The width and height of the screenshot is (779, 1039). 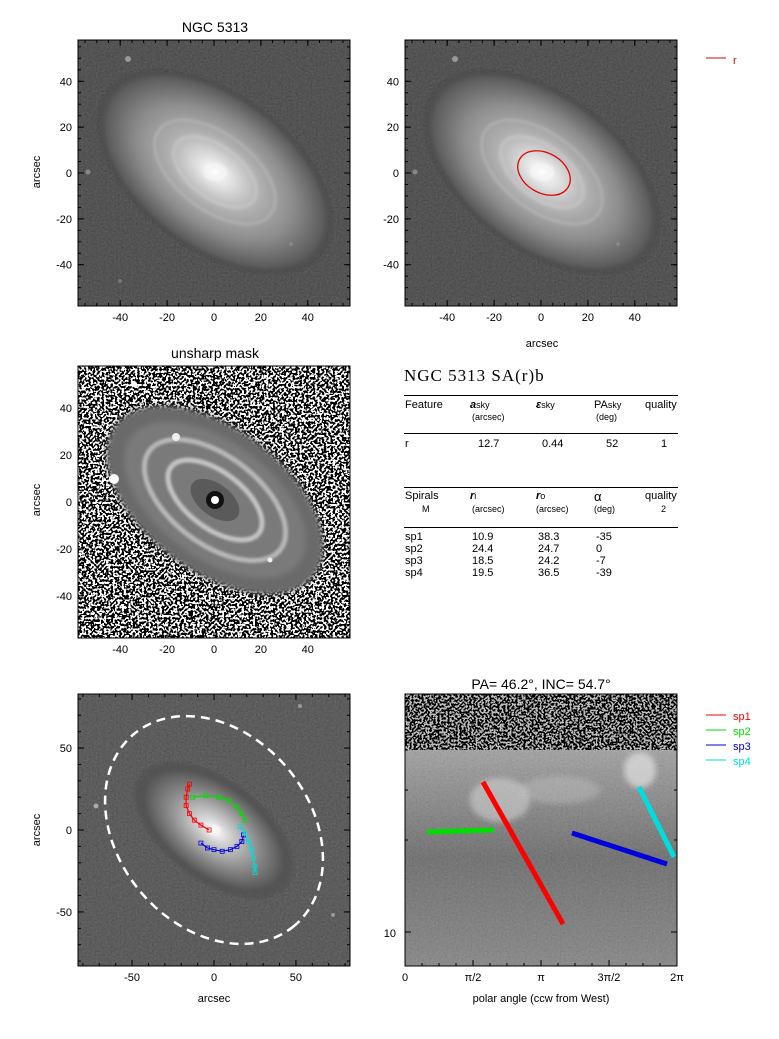 What do you see at coordinates (219, 807) in the screenshot?
I see `sp2-sky-trace` at bounding box center [219, 807].